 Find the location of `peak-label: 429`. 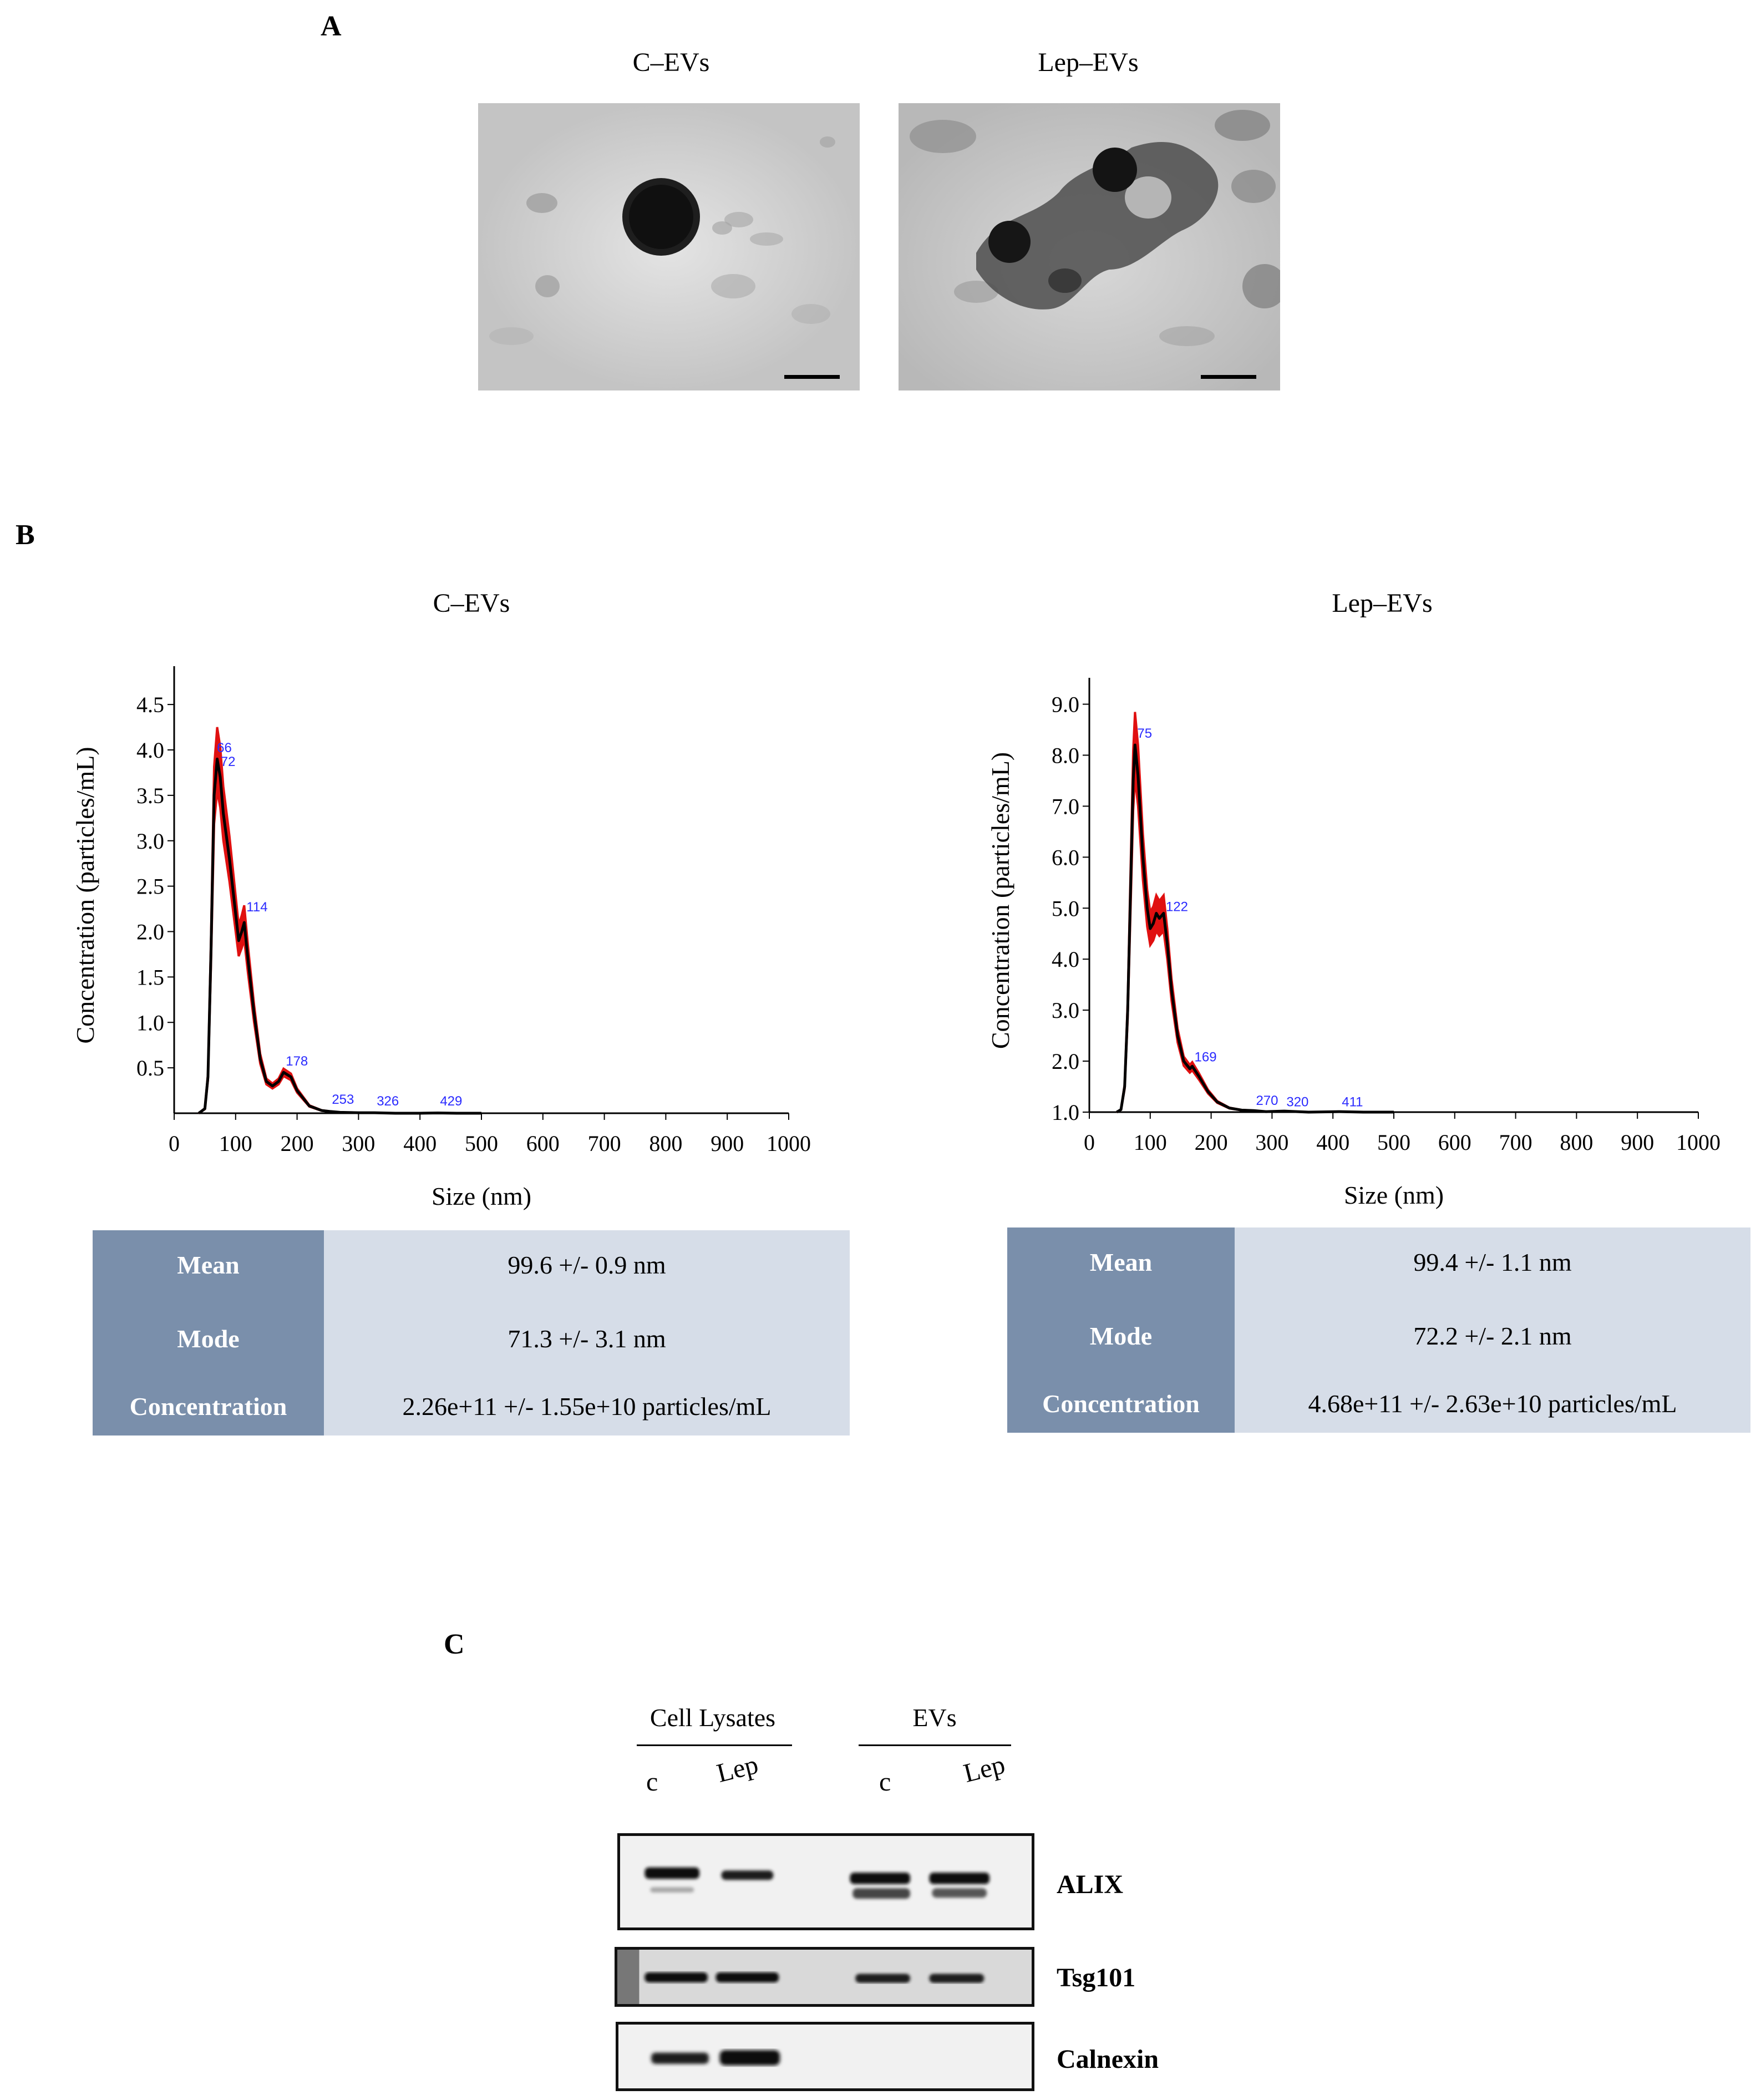

peak-label: 429 is located at coordinates (451, 1101).